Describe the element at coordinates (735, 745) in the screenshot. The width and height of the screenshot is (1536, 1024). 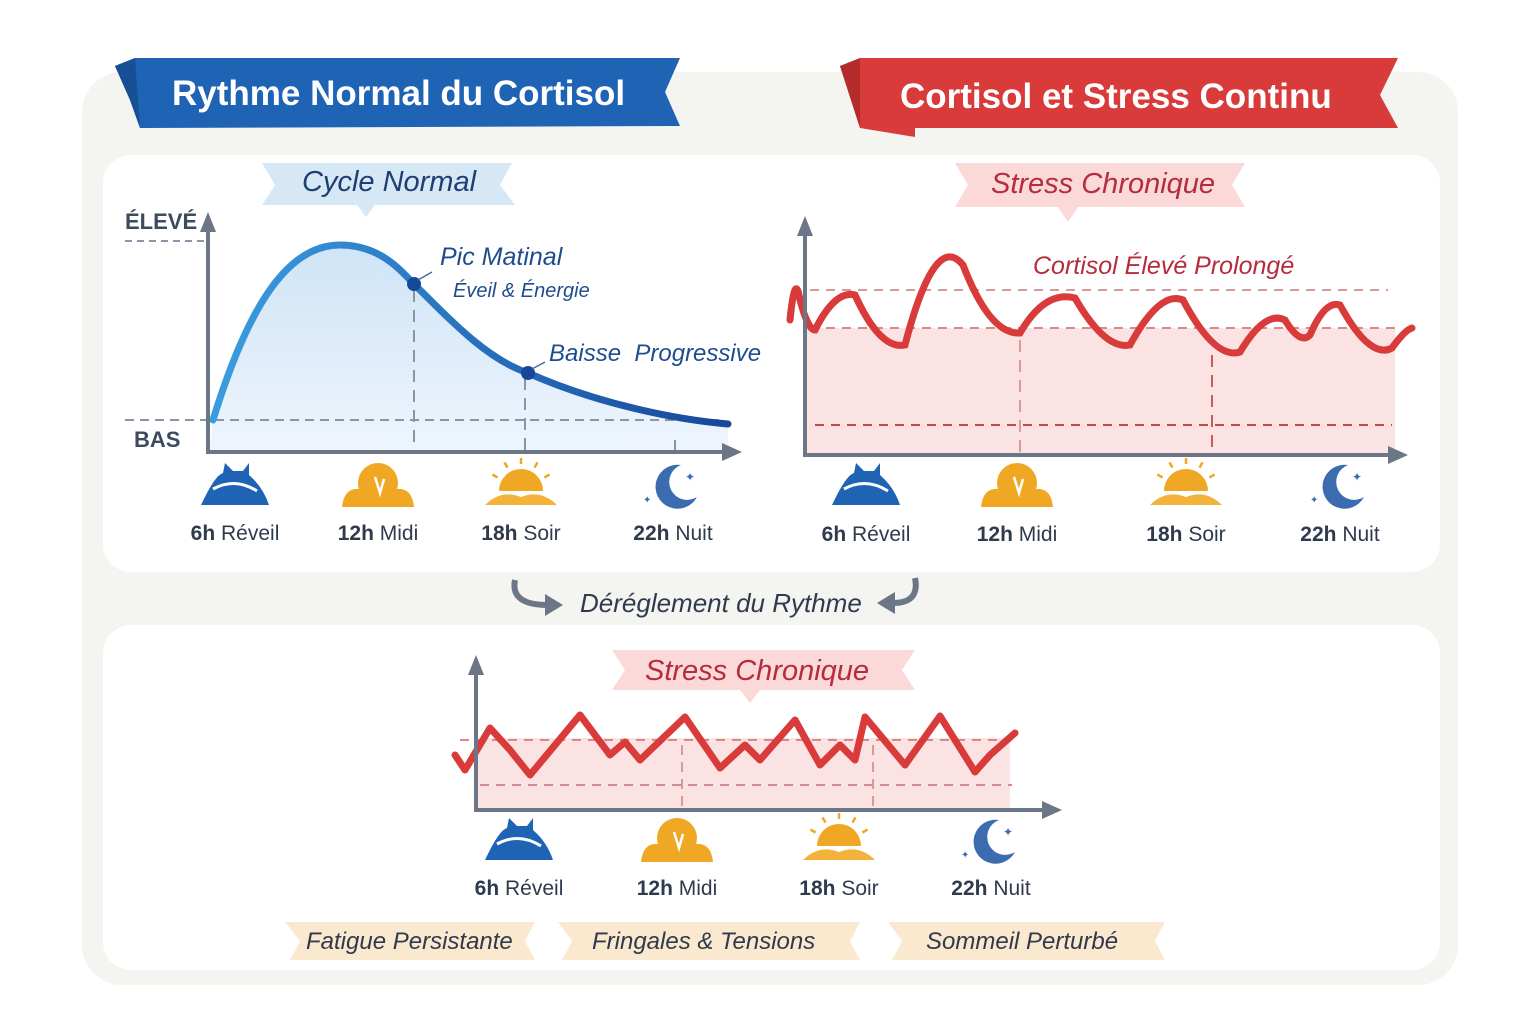
I see `bottom-stress-curve` at that location.